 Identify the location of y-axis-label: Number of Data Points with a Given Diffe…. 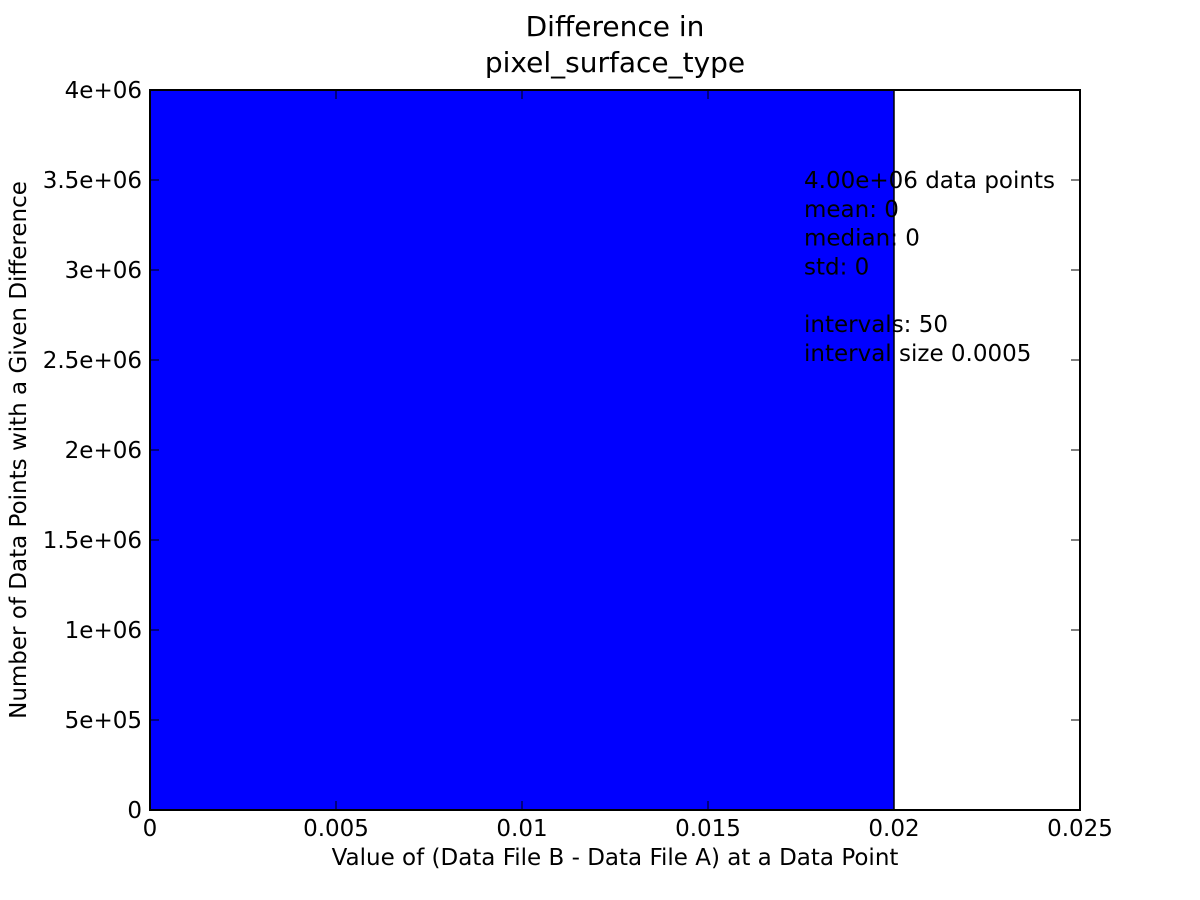
(19, 450).